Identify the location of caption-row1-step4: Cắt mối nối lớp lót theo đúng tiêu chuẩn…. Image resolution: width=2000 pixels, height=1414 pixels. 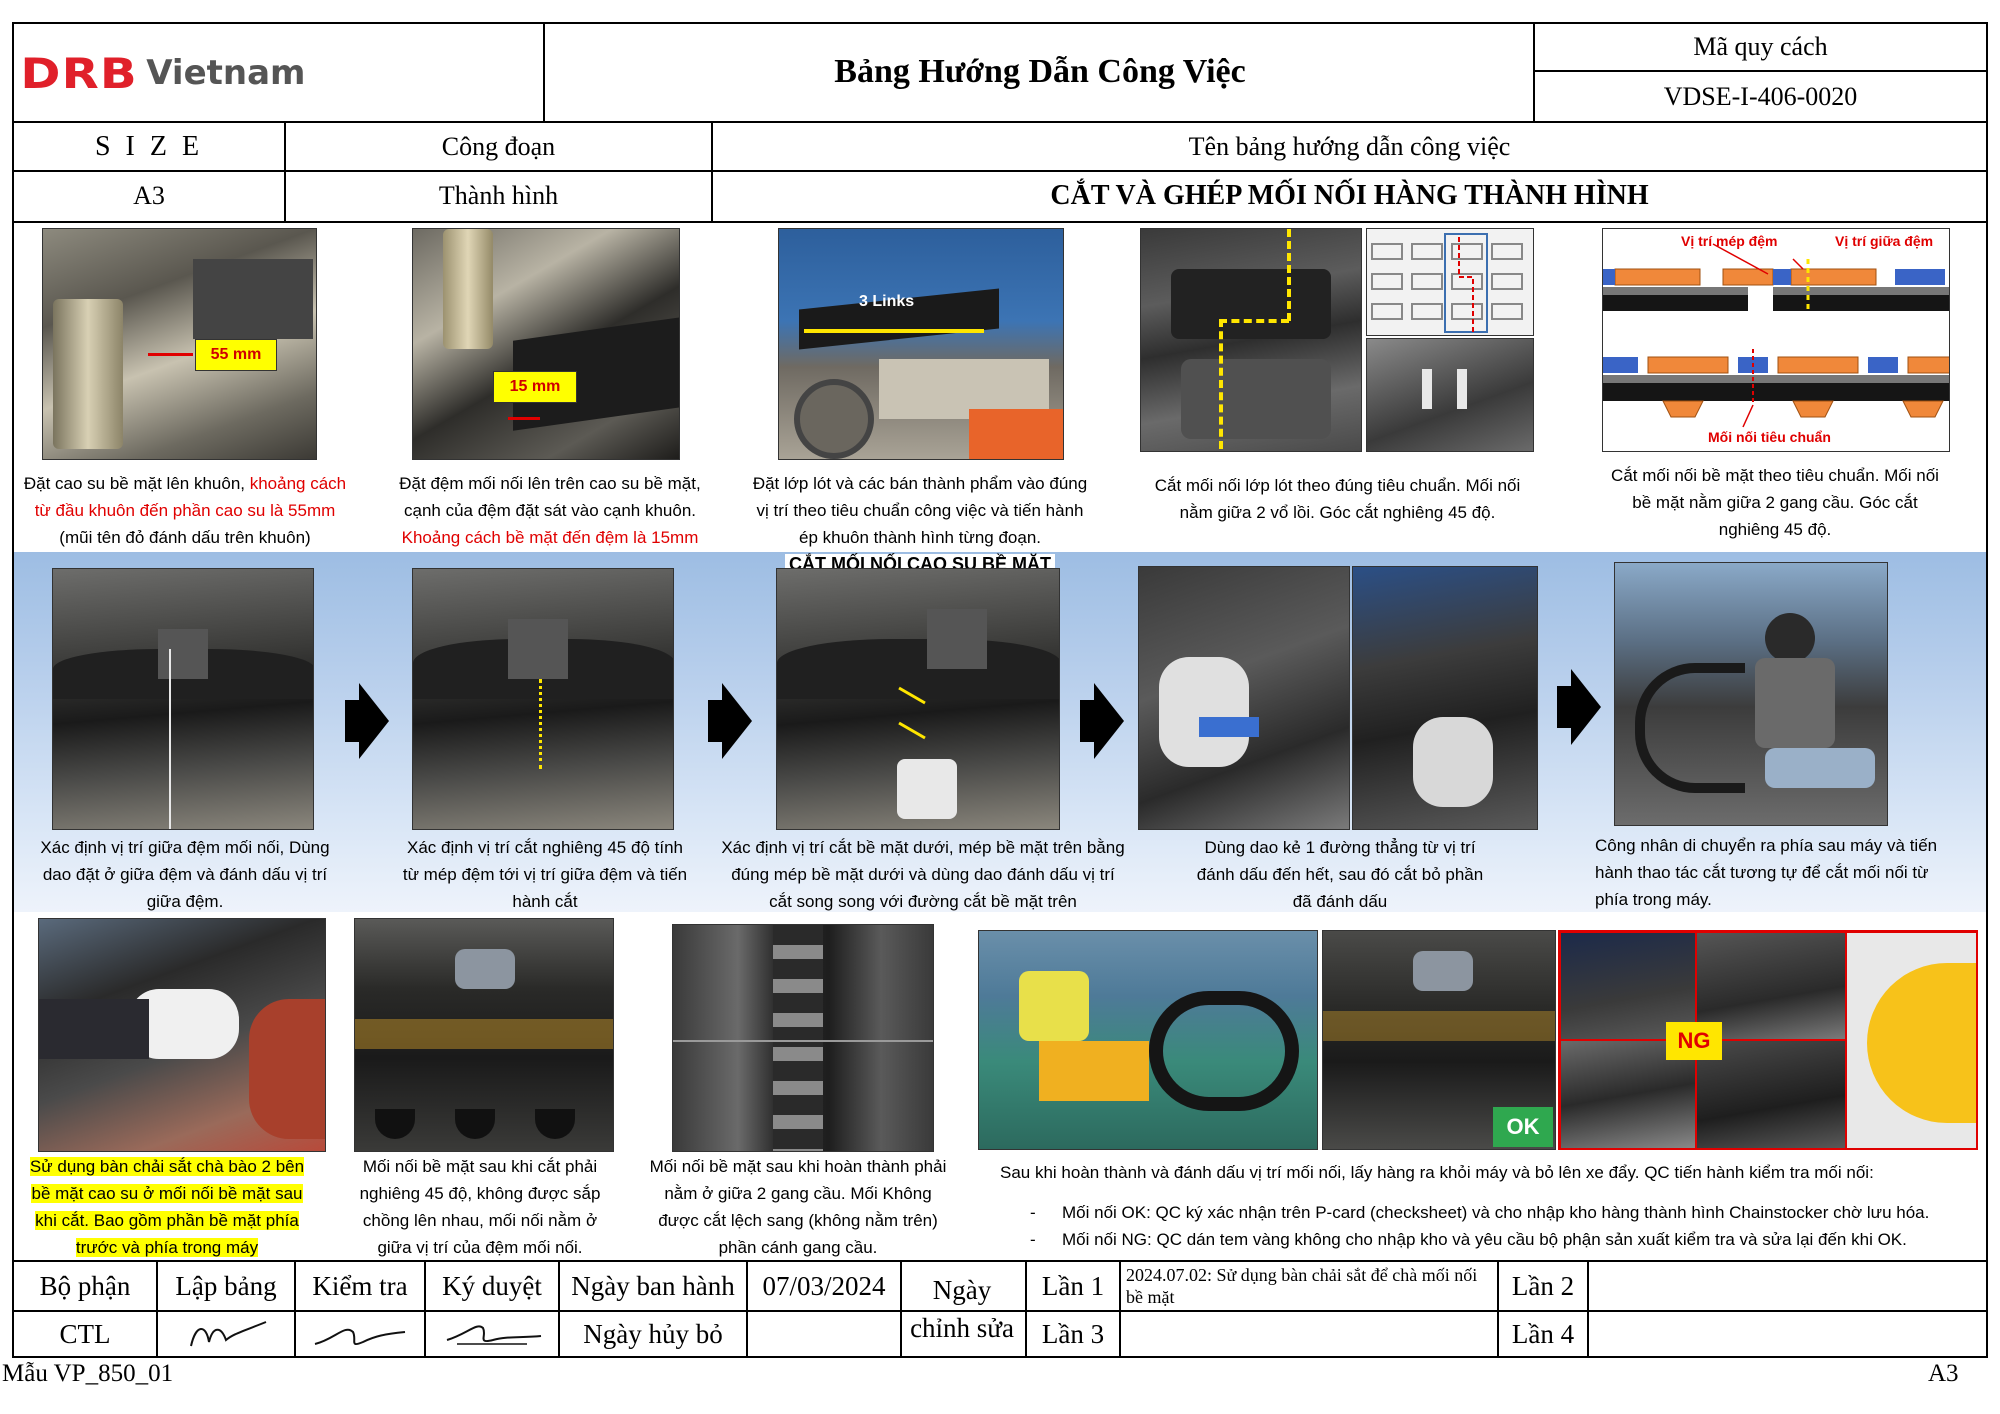
(1337, 499).